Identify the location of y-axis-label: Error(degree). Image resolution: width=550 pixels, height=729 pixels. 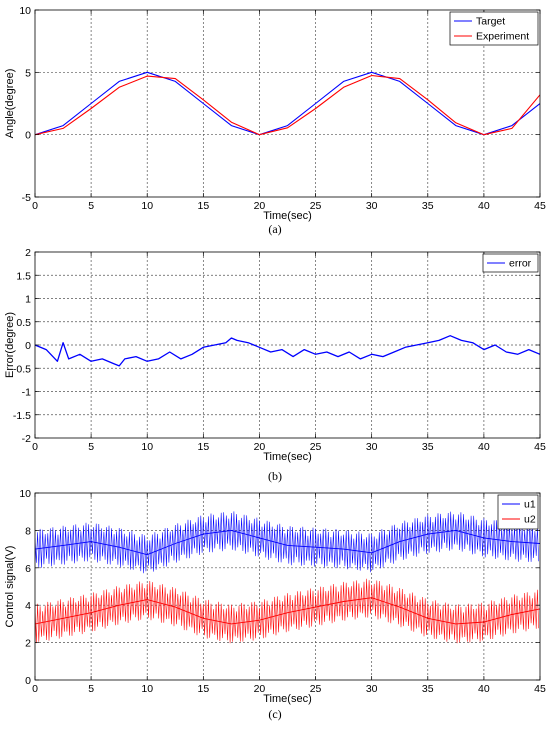
(10, 345).